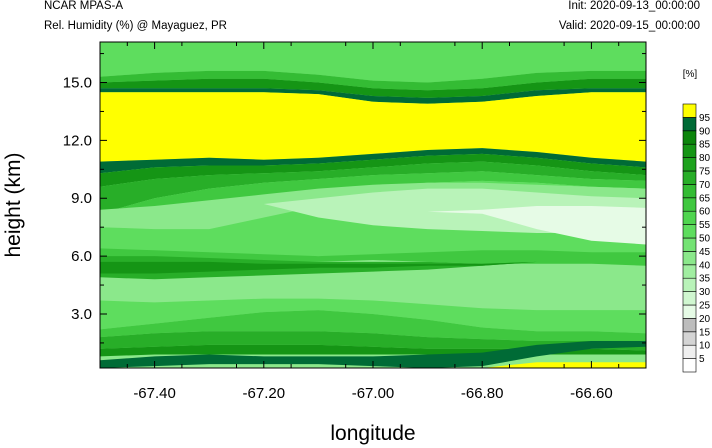  Describe the element at coordinates (705, 198) in the screenshot. I see `colorbar-level-label: 65` at that location.